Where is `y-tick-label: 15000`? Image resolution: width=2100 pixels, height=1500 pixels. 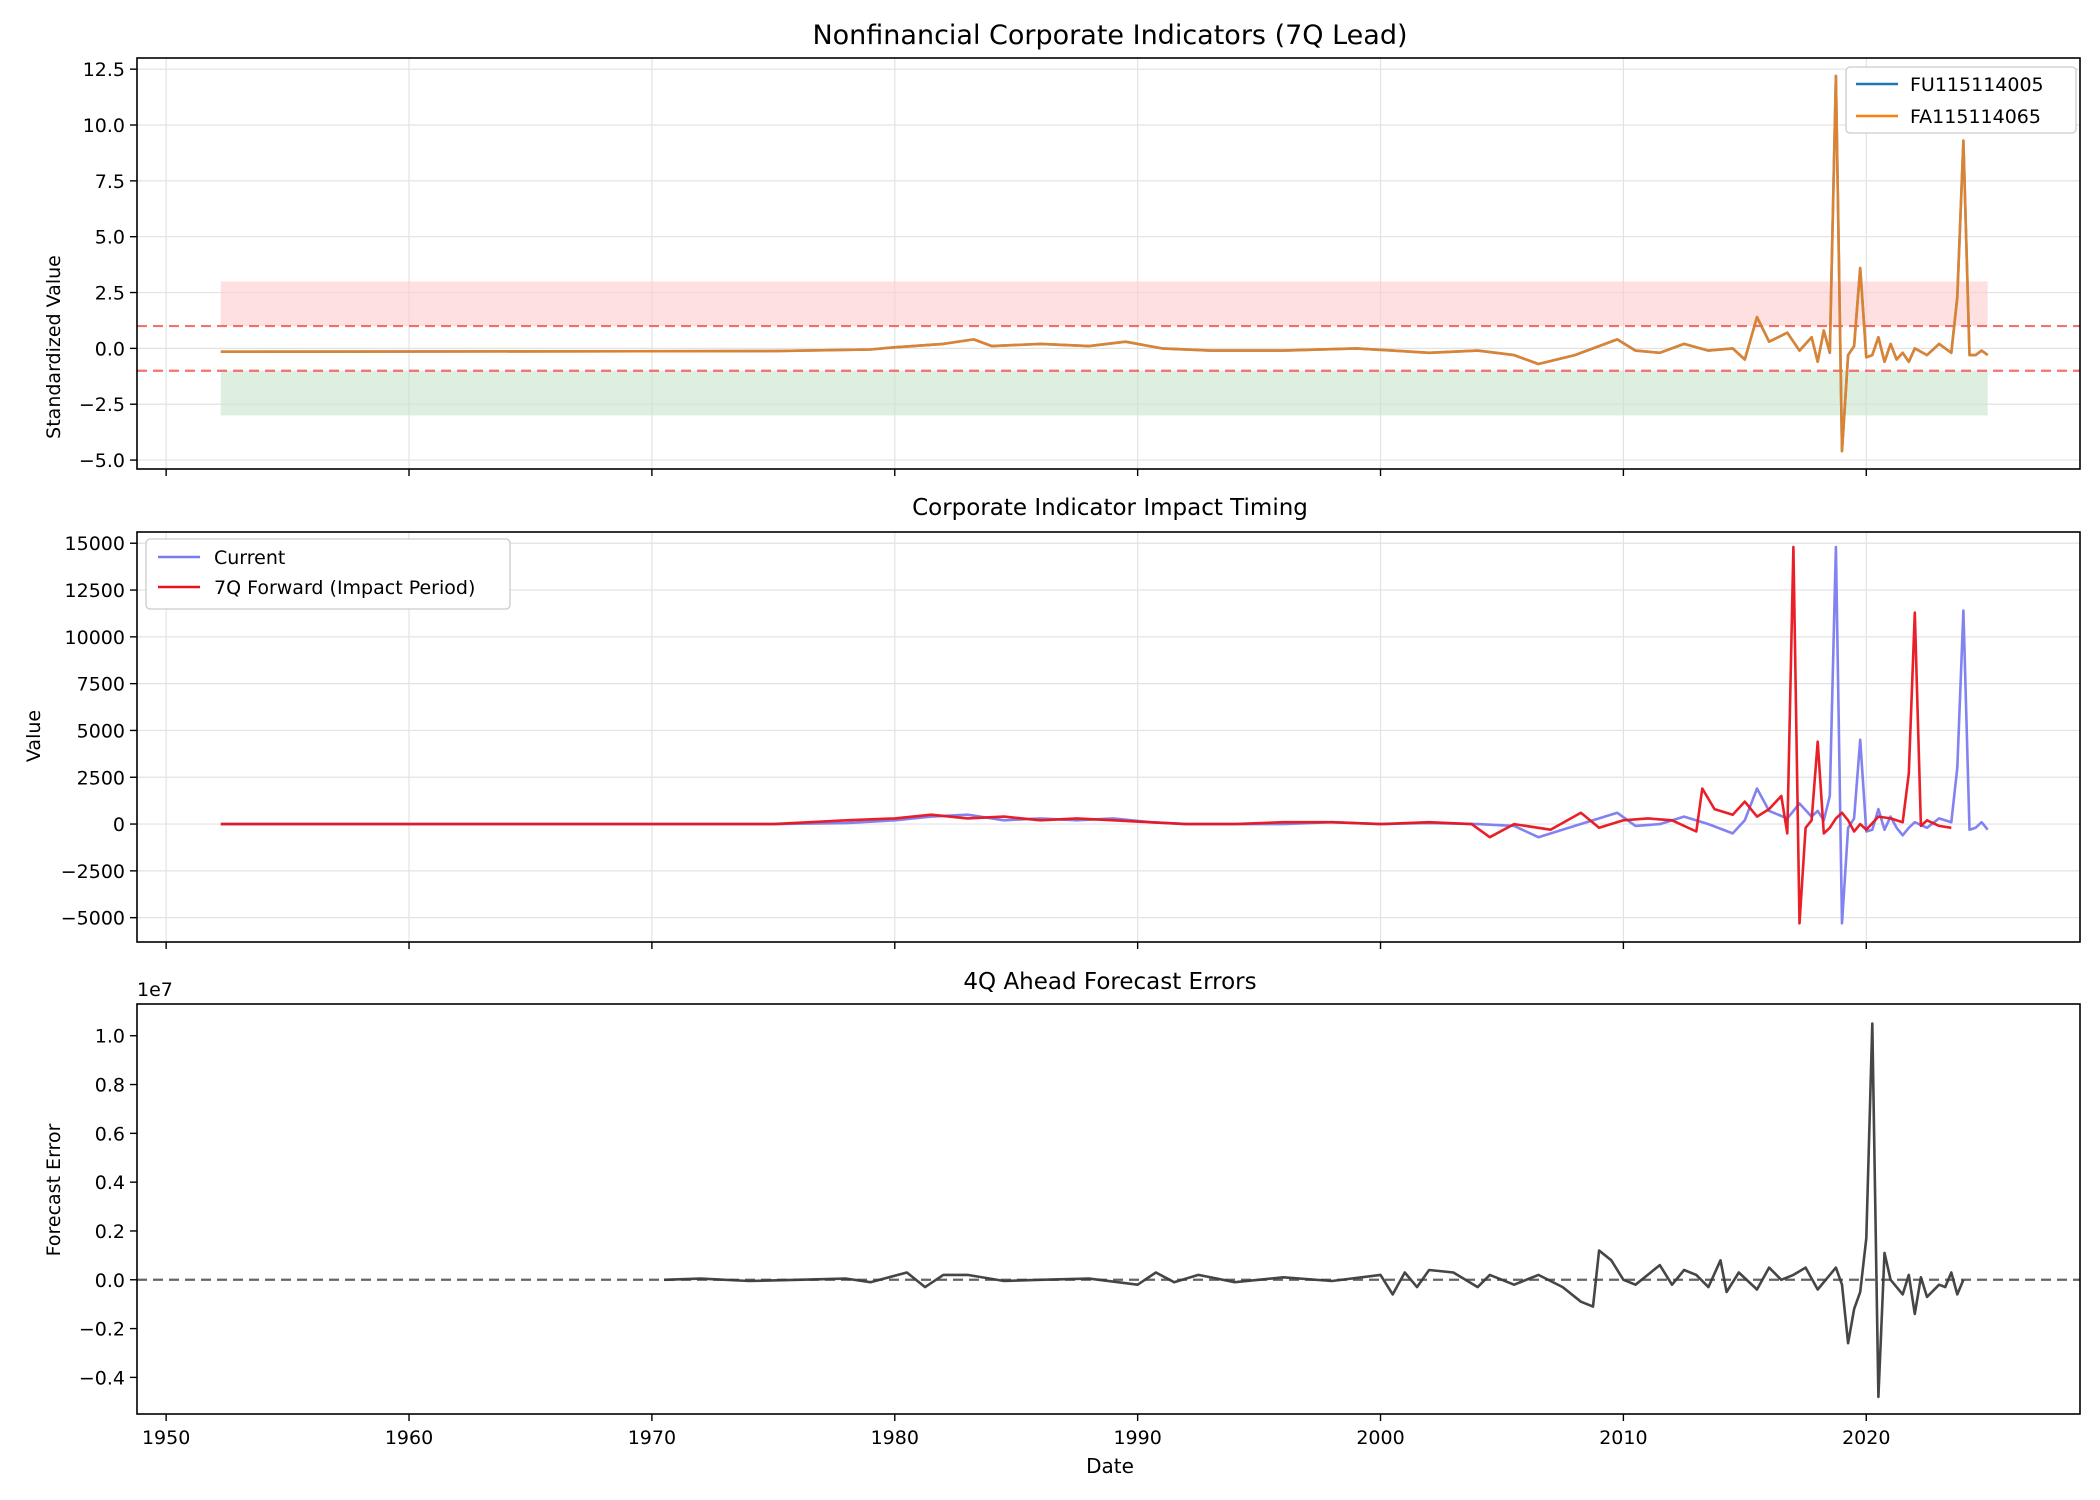 y-tick-label: 15000 is located at coordinates (95, 544).